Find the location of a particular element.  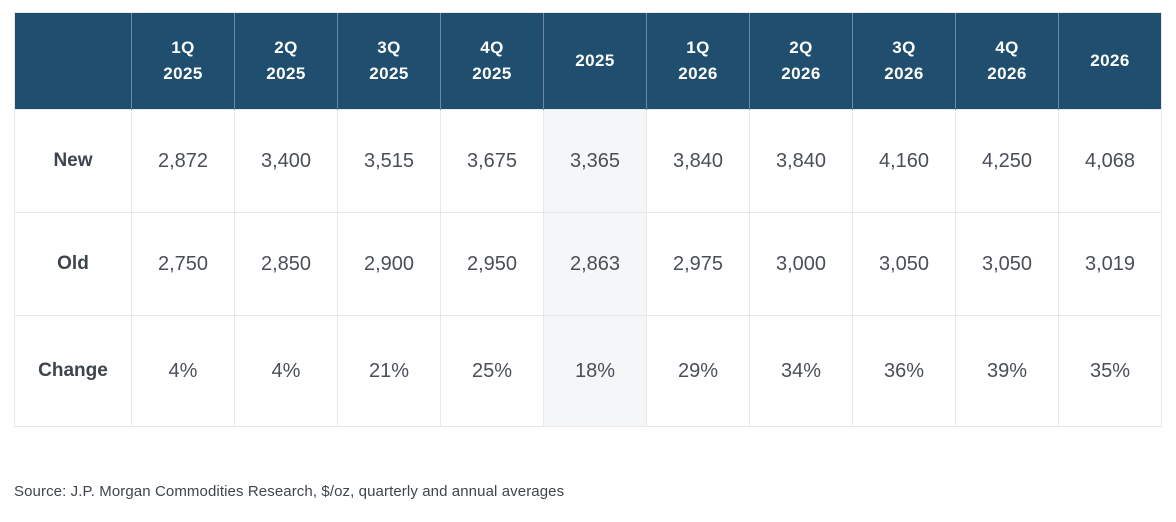

cell-new-2q2026: 3,840 is located at coordinates (801, 161).